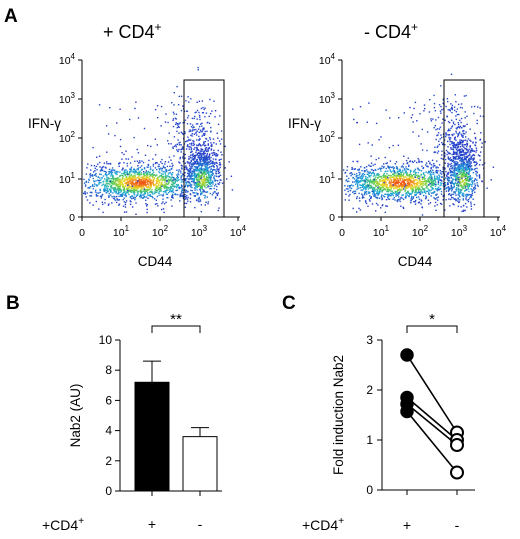 This screenshot has width=520, height=539. Describe the element at coordinates (369, 390) in the screenshot. I see `paired-y-tick-label: 2` at that location.